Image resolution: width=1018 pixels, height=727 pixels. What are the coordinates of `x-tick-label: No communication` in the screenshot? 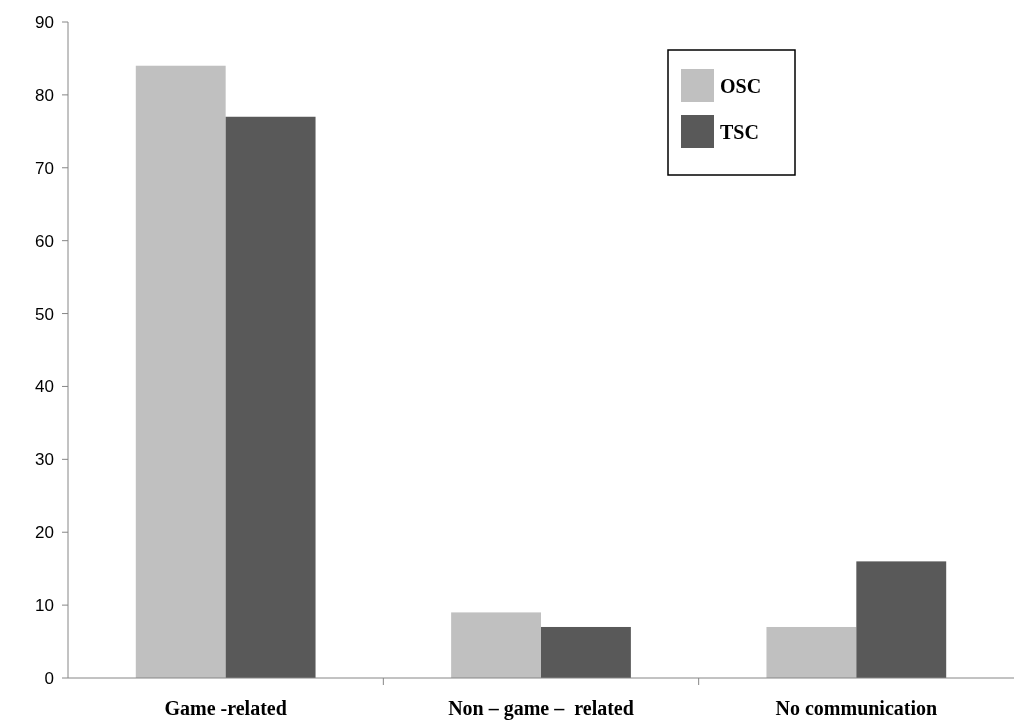 It's located at (856, 708).